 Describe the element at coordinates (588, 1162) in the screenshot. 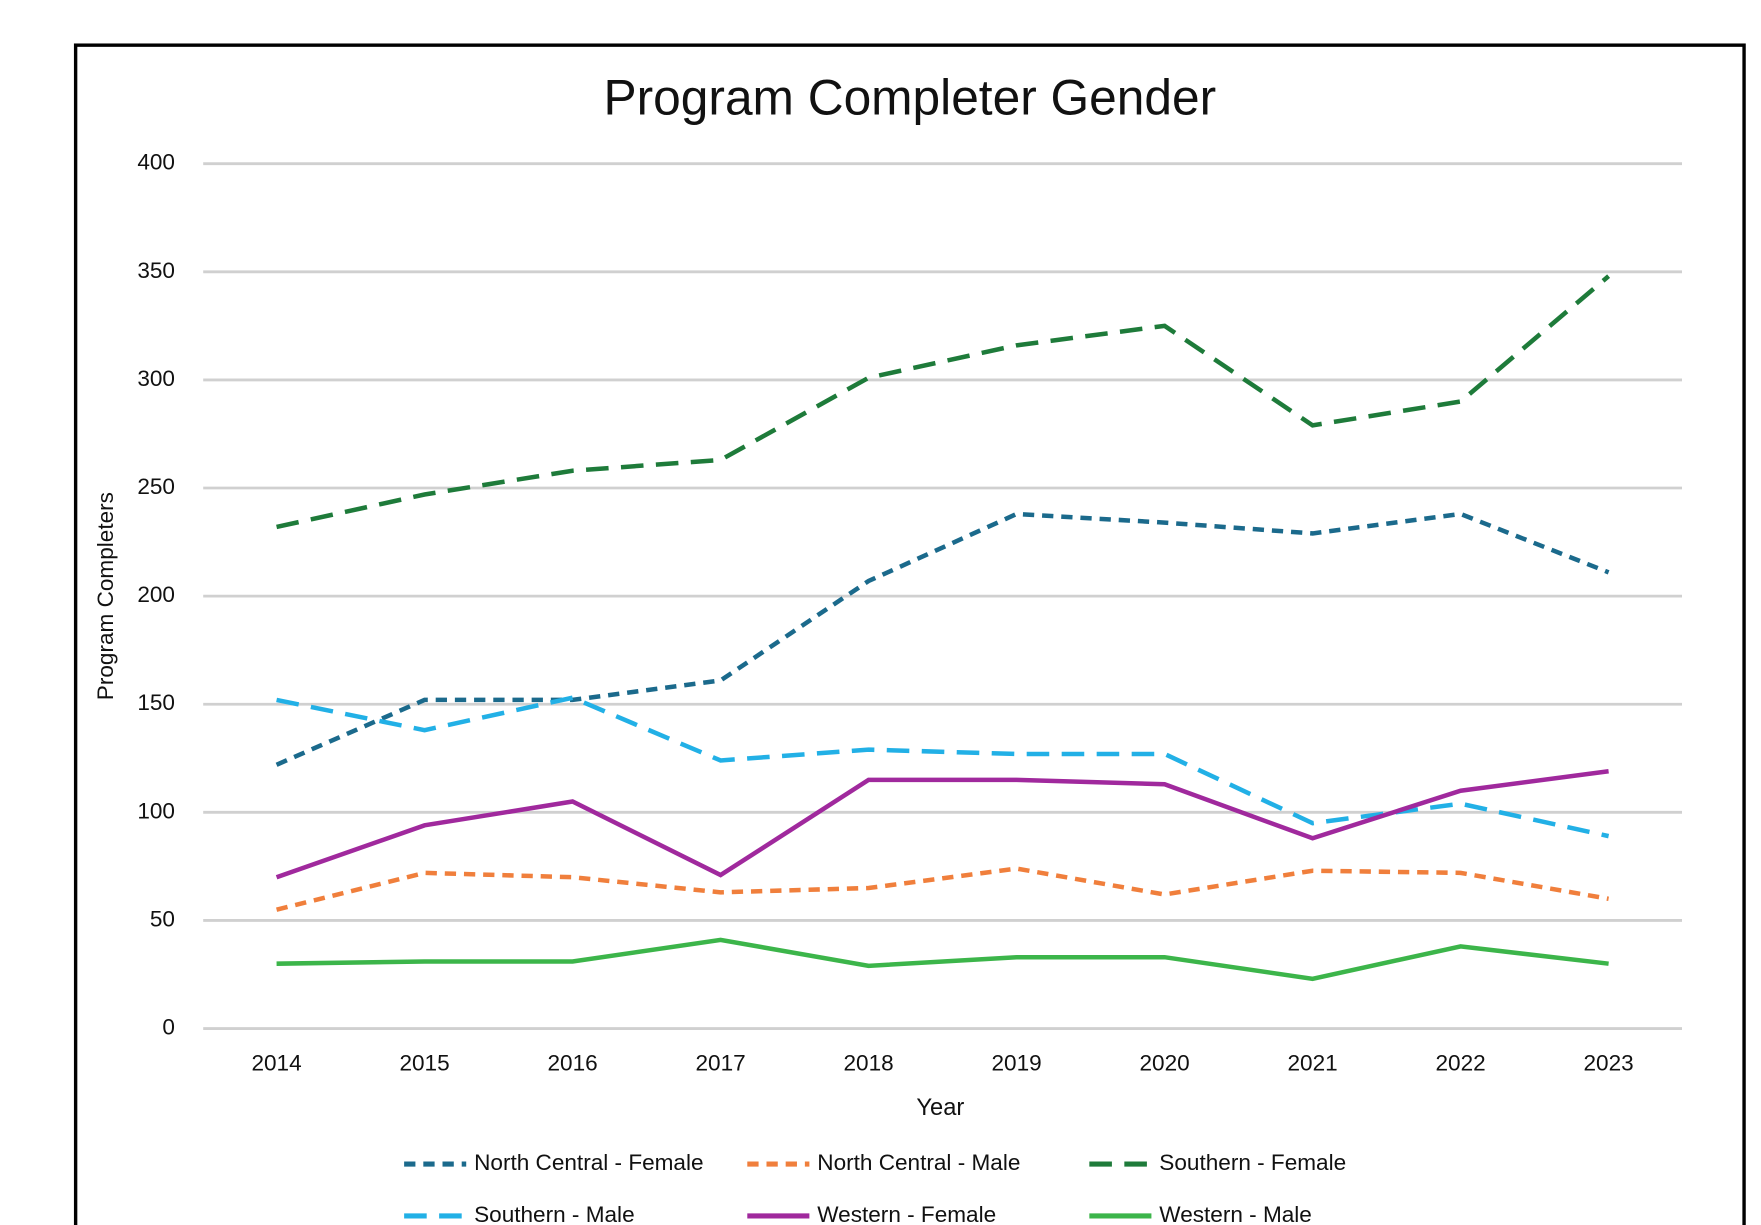

I see `legend-label: North Central - Female` at that location.